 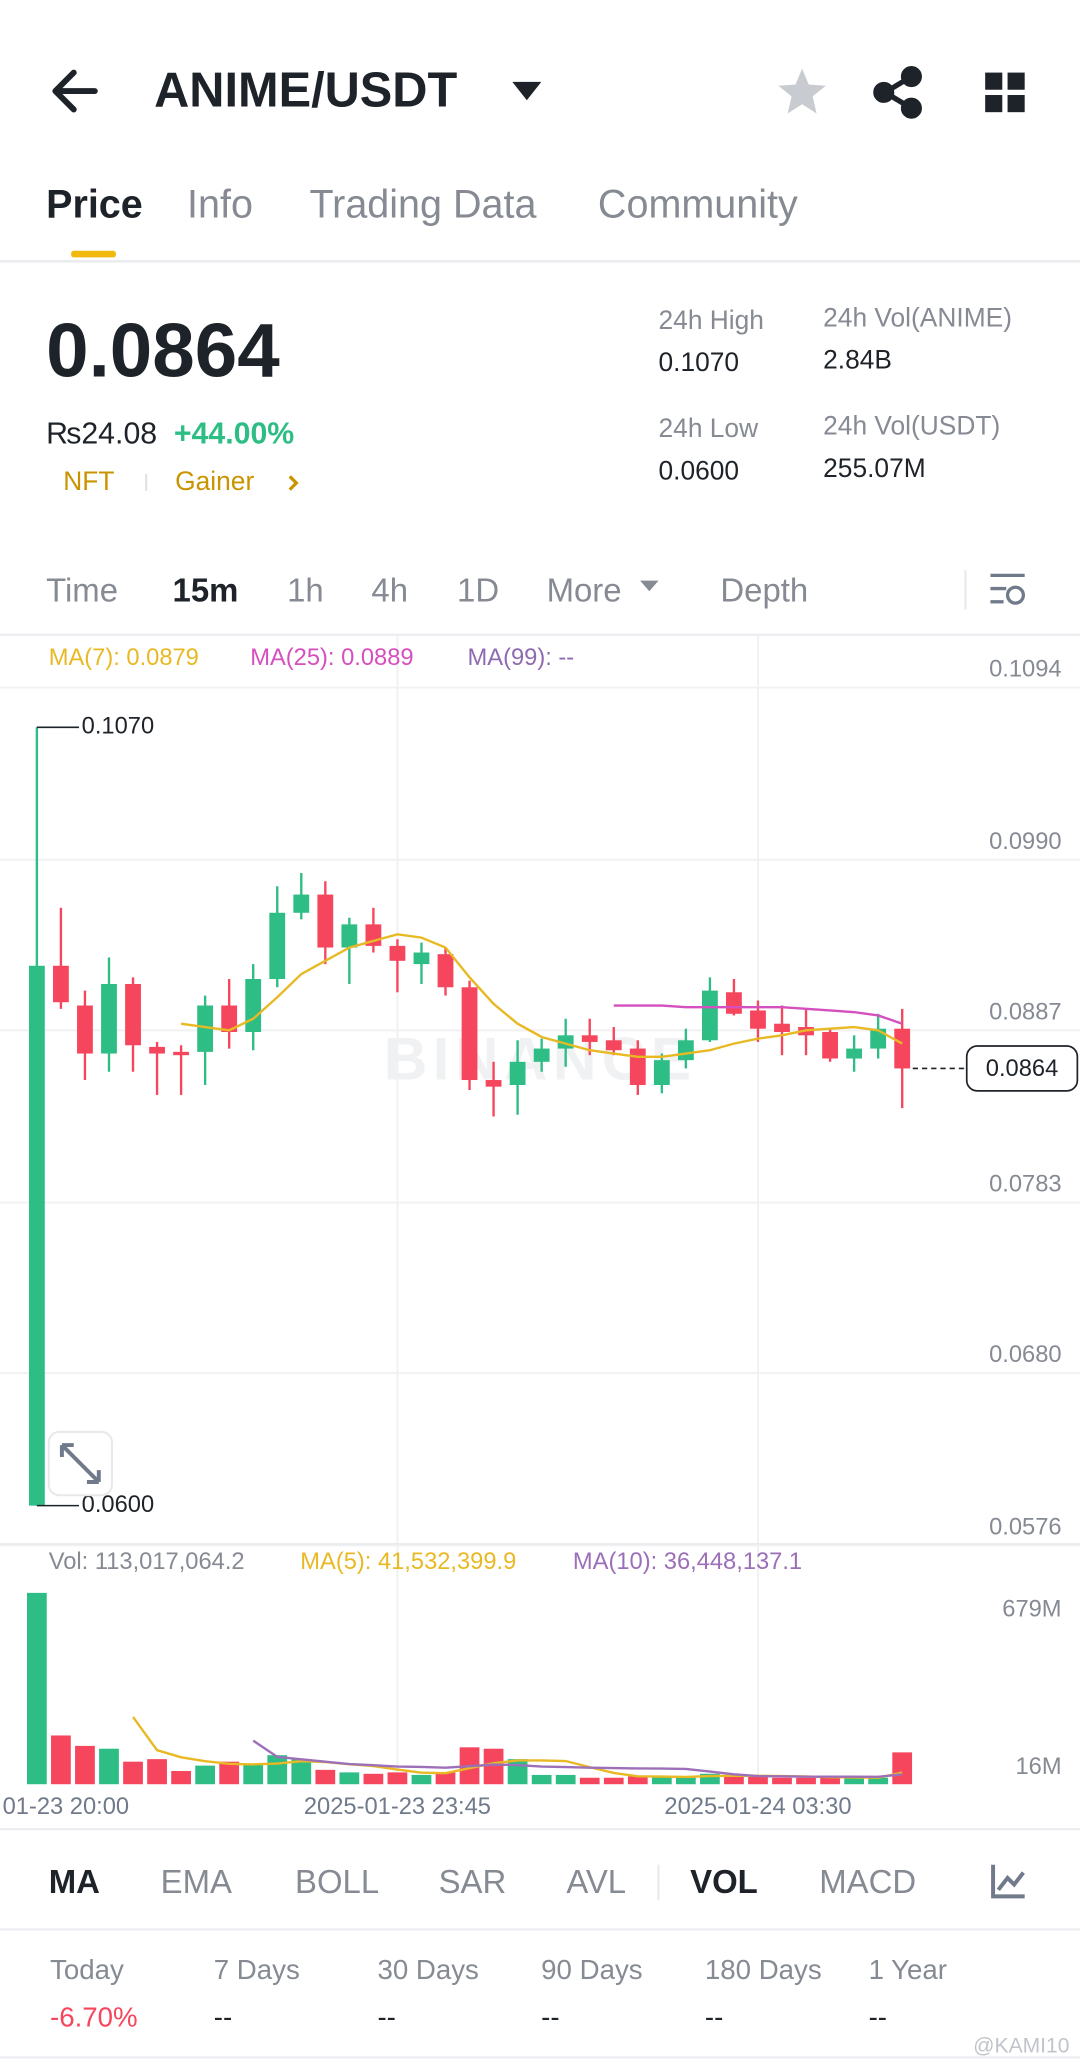 I want to click on chart-settings-icon, so click(x=1008, y=589).